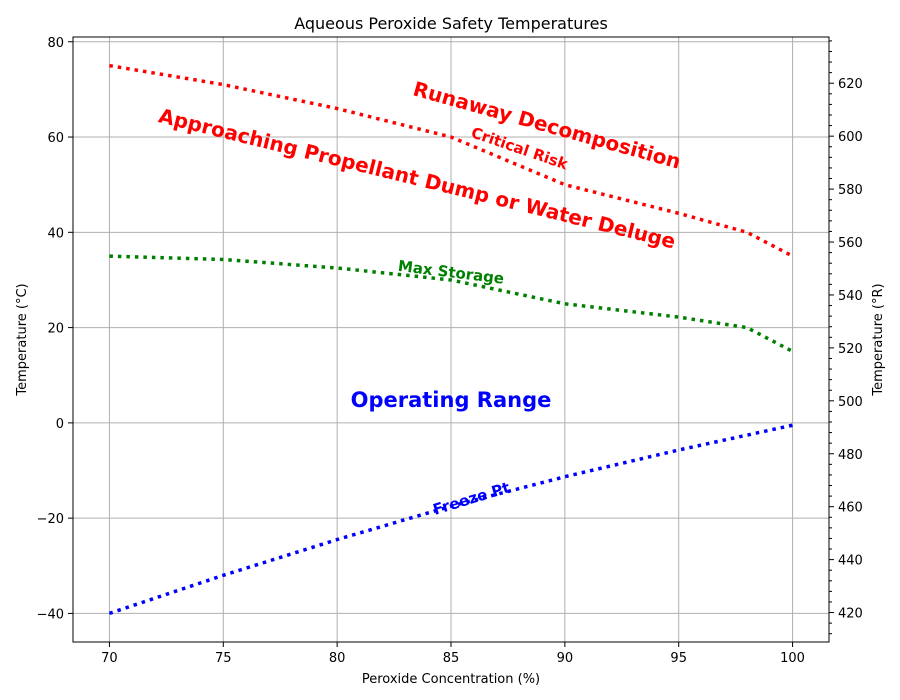 This screenshot has height=700, width=900. I want to click on y-tick-label: −40, so click(50, 614).